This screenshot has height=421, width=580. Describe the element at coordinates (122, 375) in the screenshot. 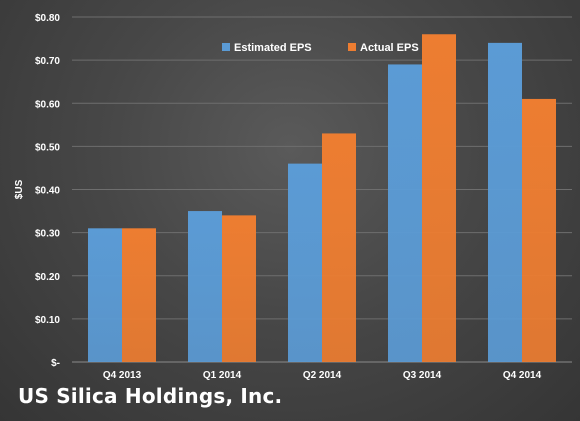

I see `x-tick-label: Q4 2013` at that location.